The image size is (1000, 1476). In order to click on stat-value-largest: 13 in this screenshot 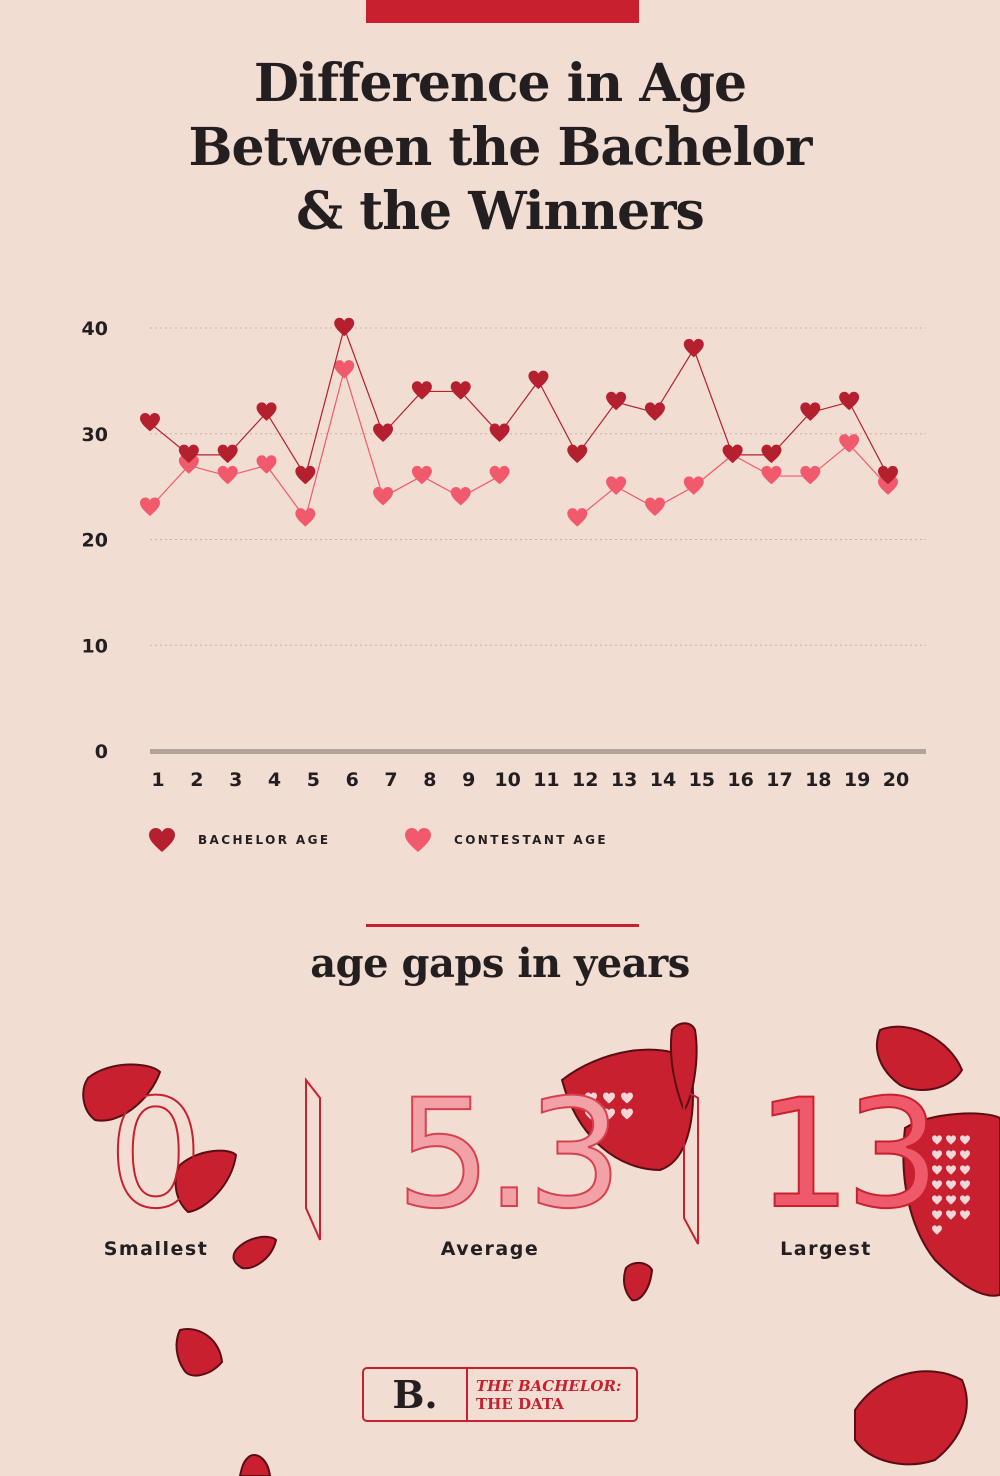, I will do `click(848, 1155)`.